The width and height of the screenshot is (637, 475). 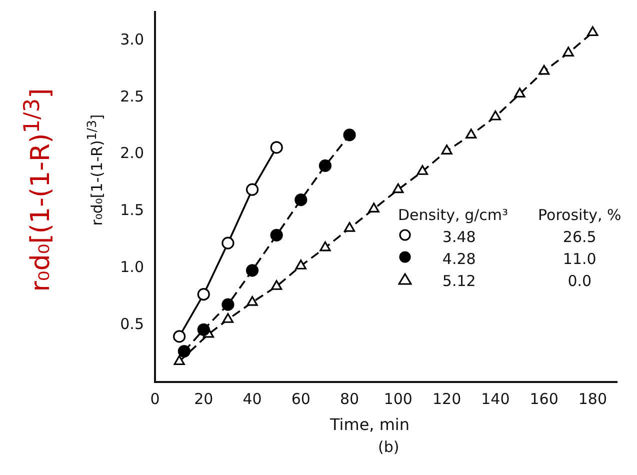 What do you see at coordinates (350, 399) in the screenshot?
I see `x-tick-label: 80` at bounding box center [350, 399].